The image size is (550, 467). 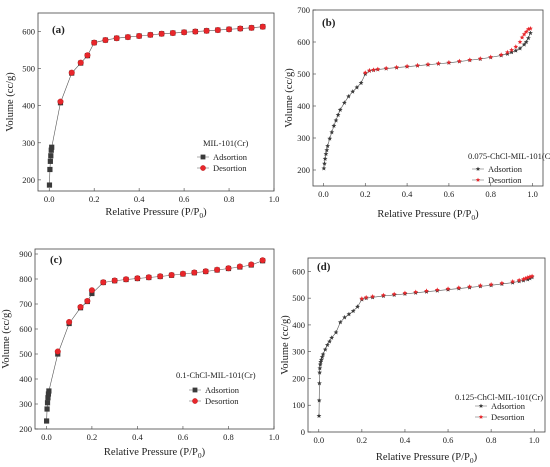 I want to click on panel-label: (d), so click(x=324, y=267).